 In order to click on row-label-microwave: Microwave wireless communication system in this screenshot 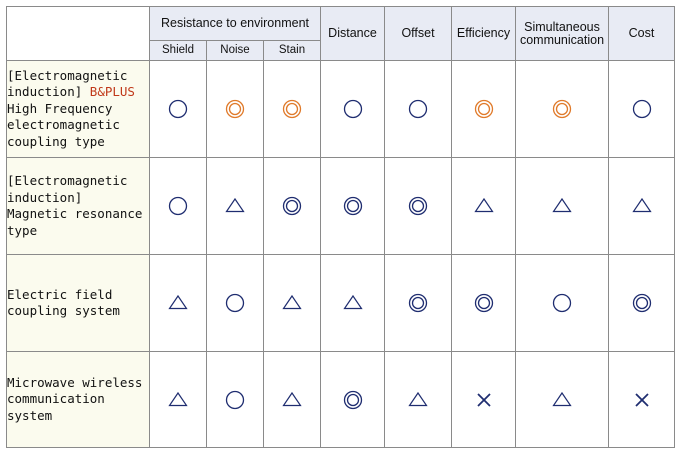, I will do `click(78, 399)`.